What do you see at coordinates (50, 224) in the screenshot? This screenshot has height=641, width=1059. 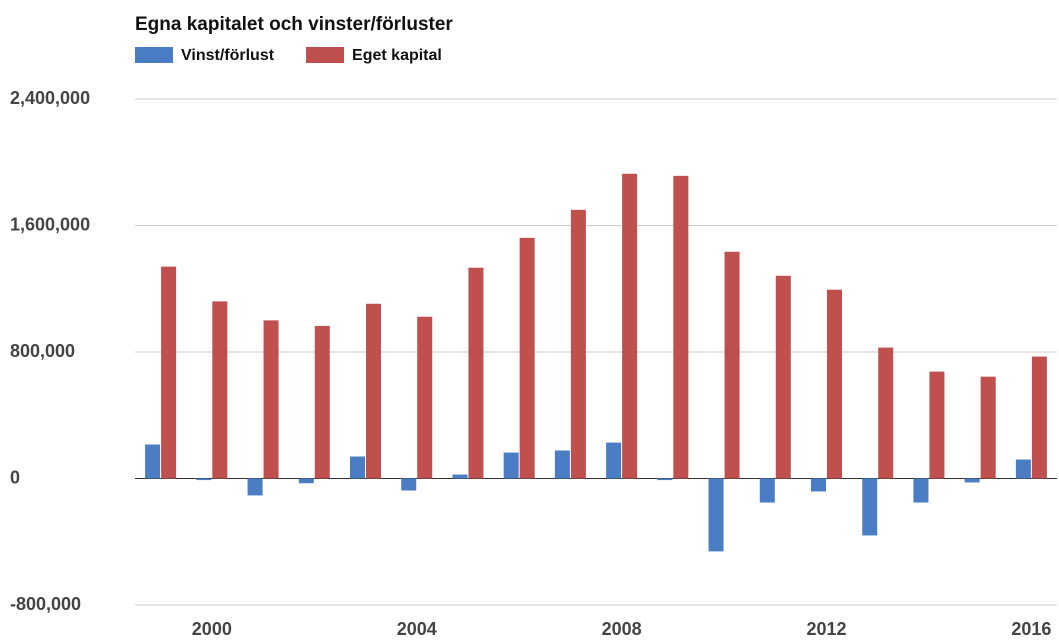 I see `y-tick-label: 1,600,000` at bounding box center [50, 224].